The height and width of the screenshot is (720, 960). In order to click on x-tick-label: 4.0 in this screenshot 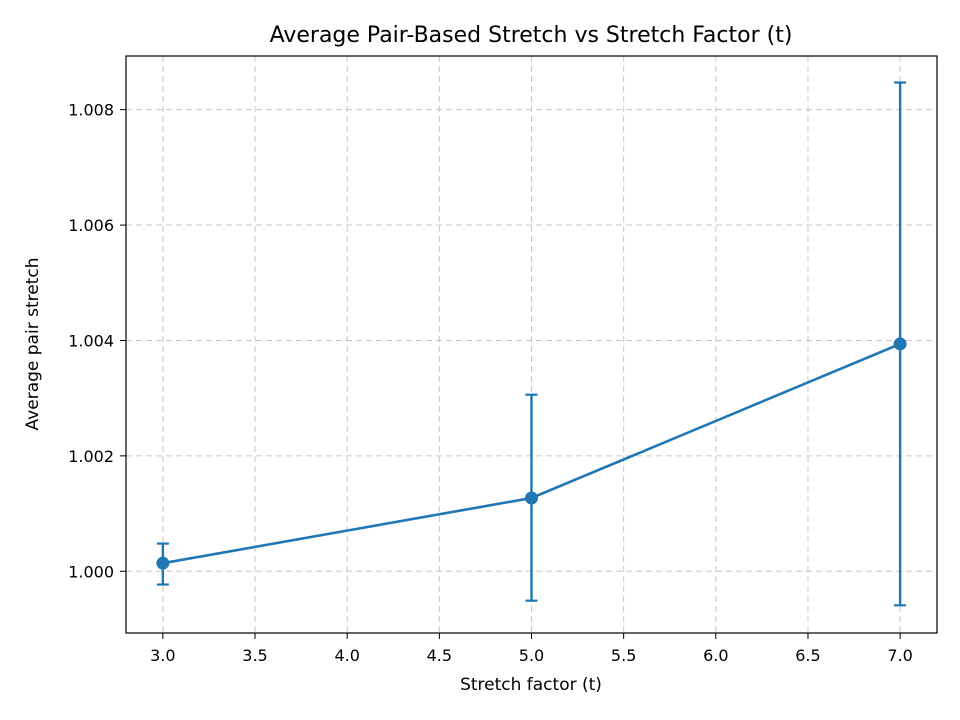, I will do `click(346, 655)`.